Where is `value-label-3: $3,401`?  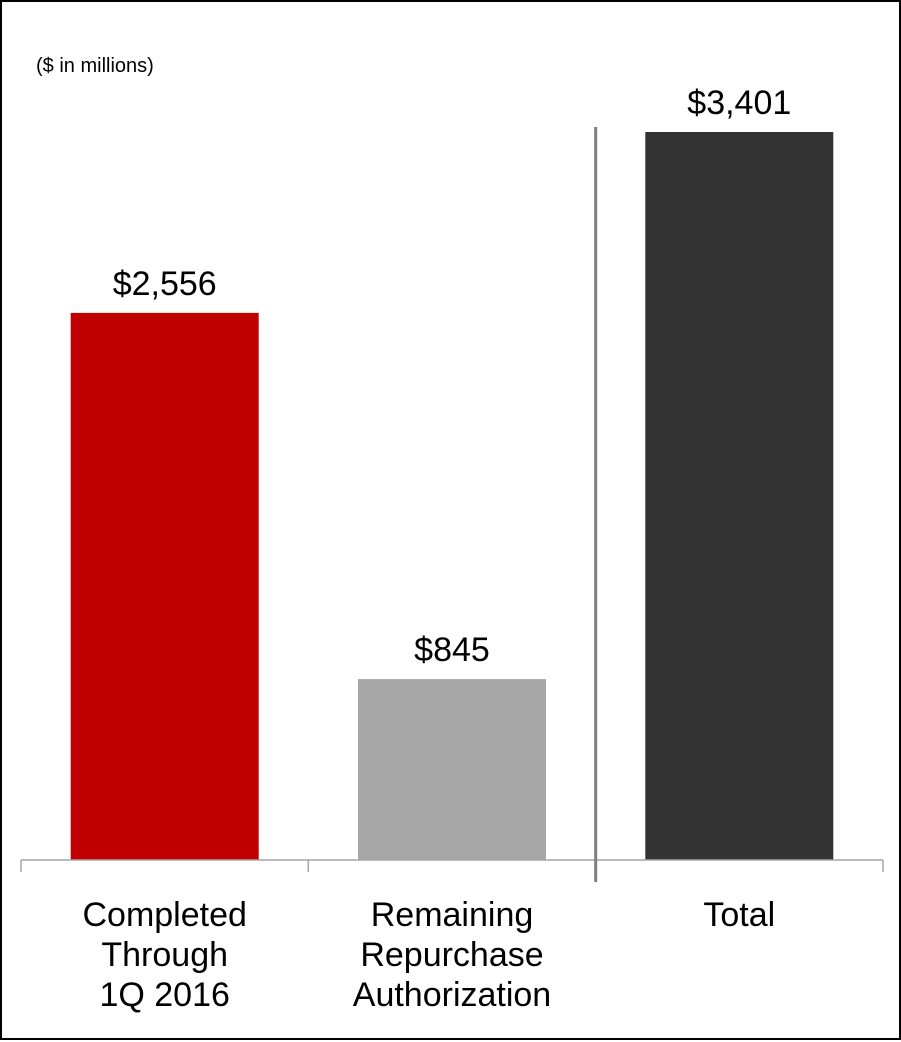
value-label-3: $3,401 is located at coordinates (739, 103).